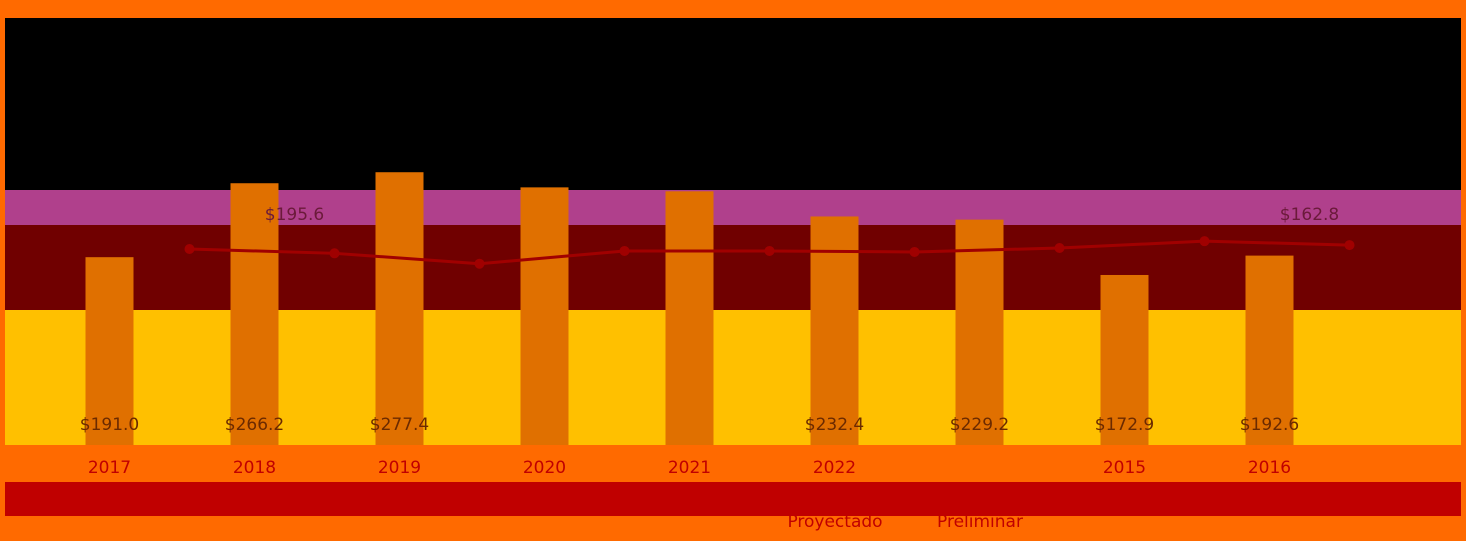  What do you see at coordinates (399, 425) in the screenshot?
I see `bar-label: $277.4` at bounding box center [399, 425].